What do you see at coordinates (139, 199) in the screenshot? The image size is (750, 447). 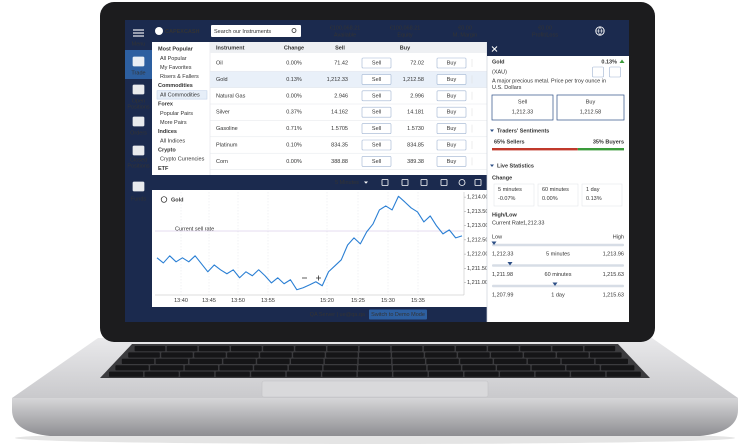 I see `sidebar-label: Funds` at bounding box center [139, 199].